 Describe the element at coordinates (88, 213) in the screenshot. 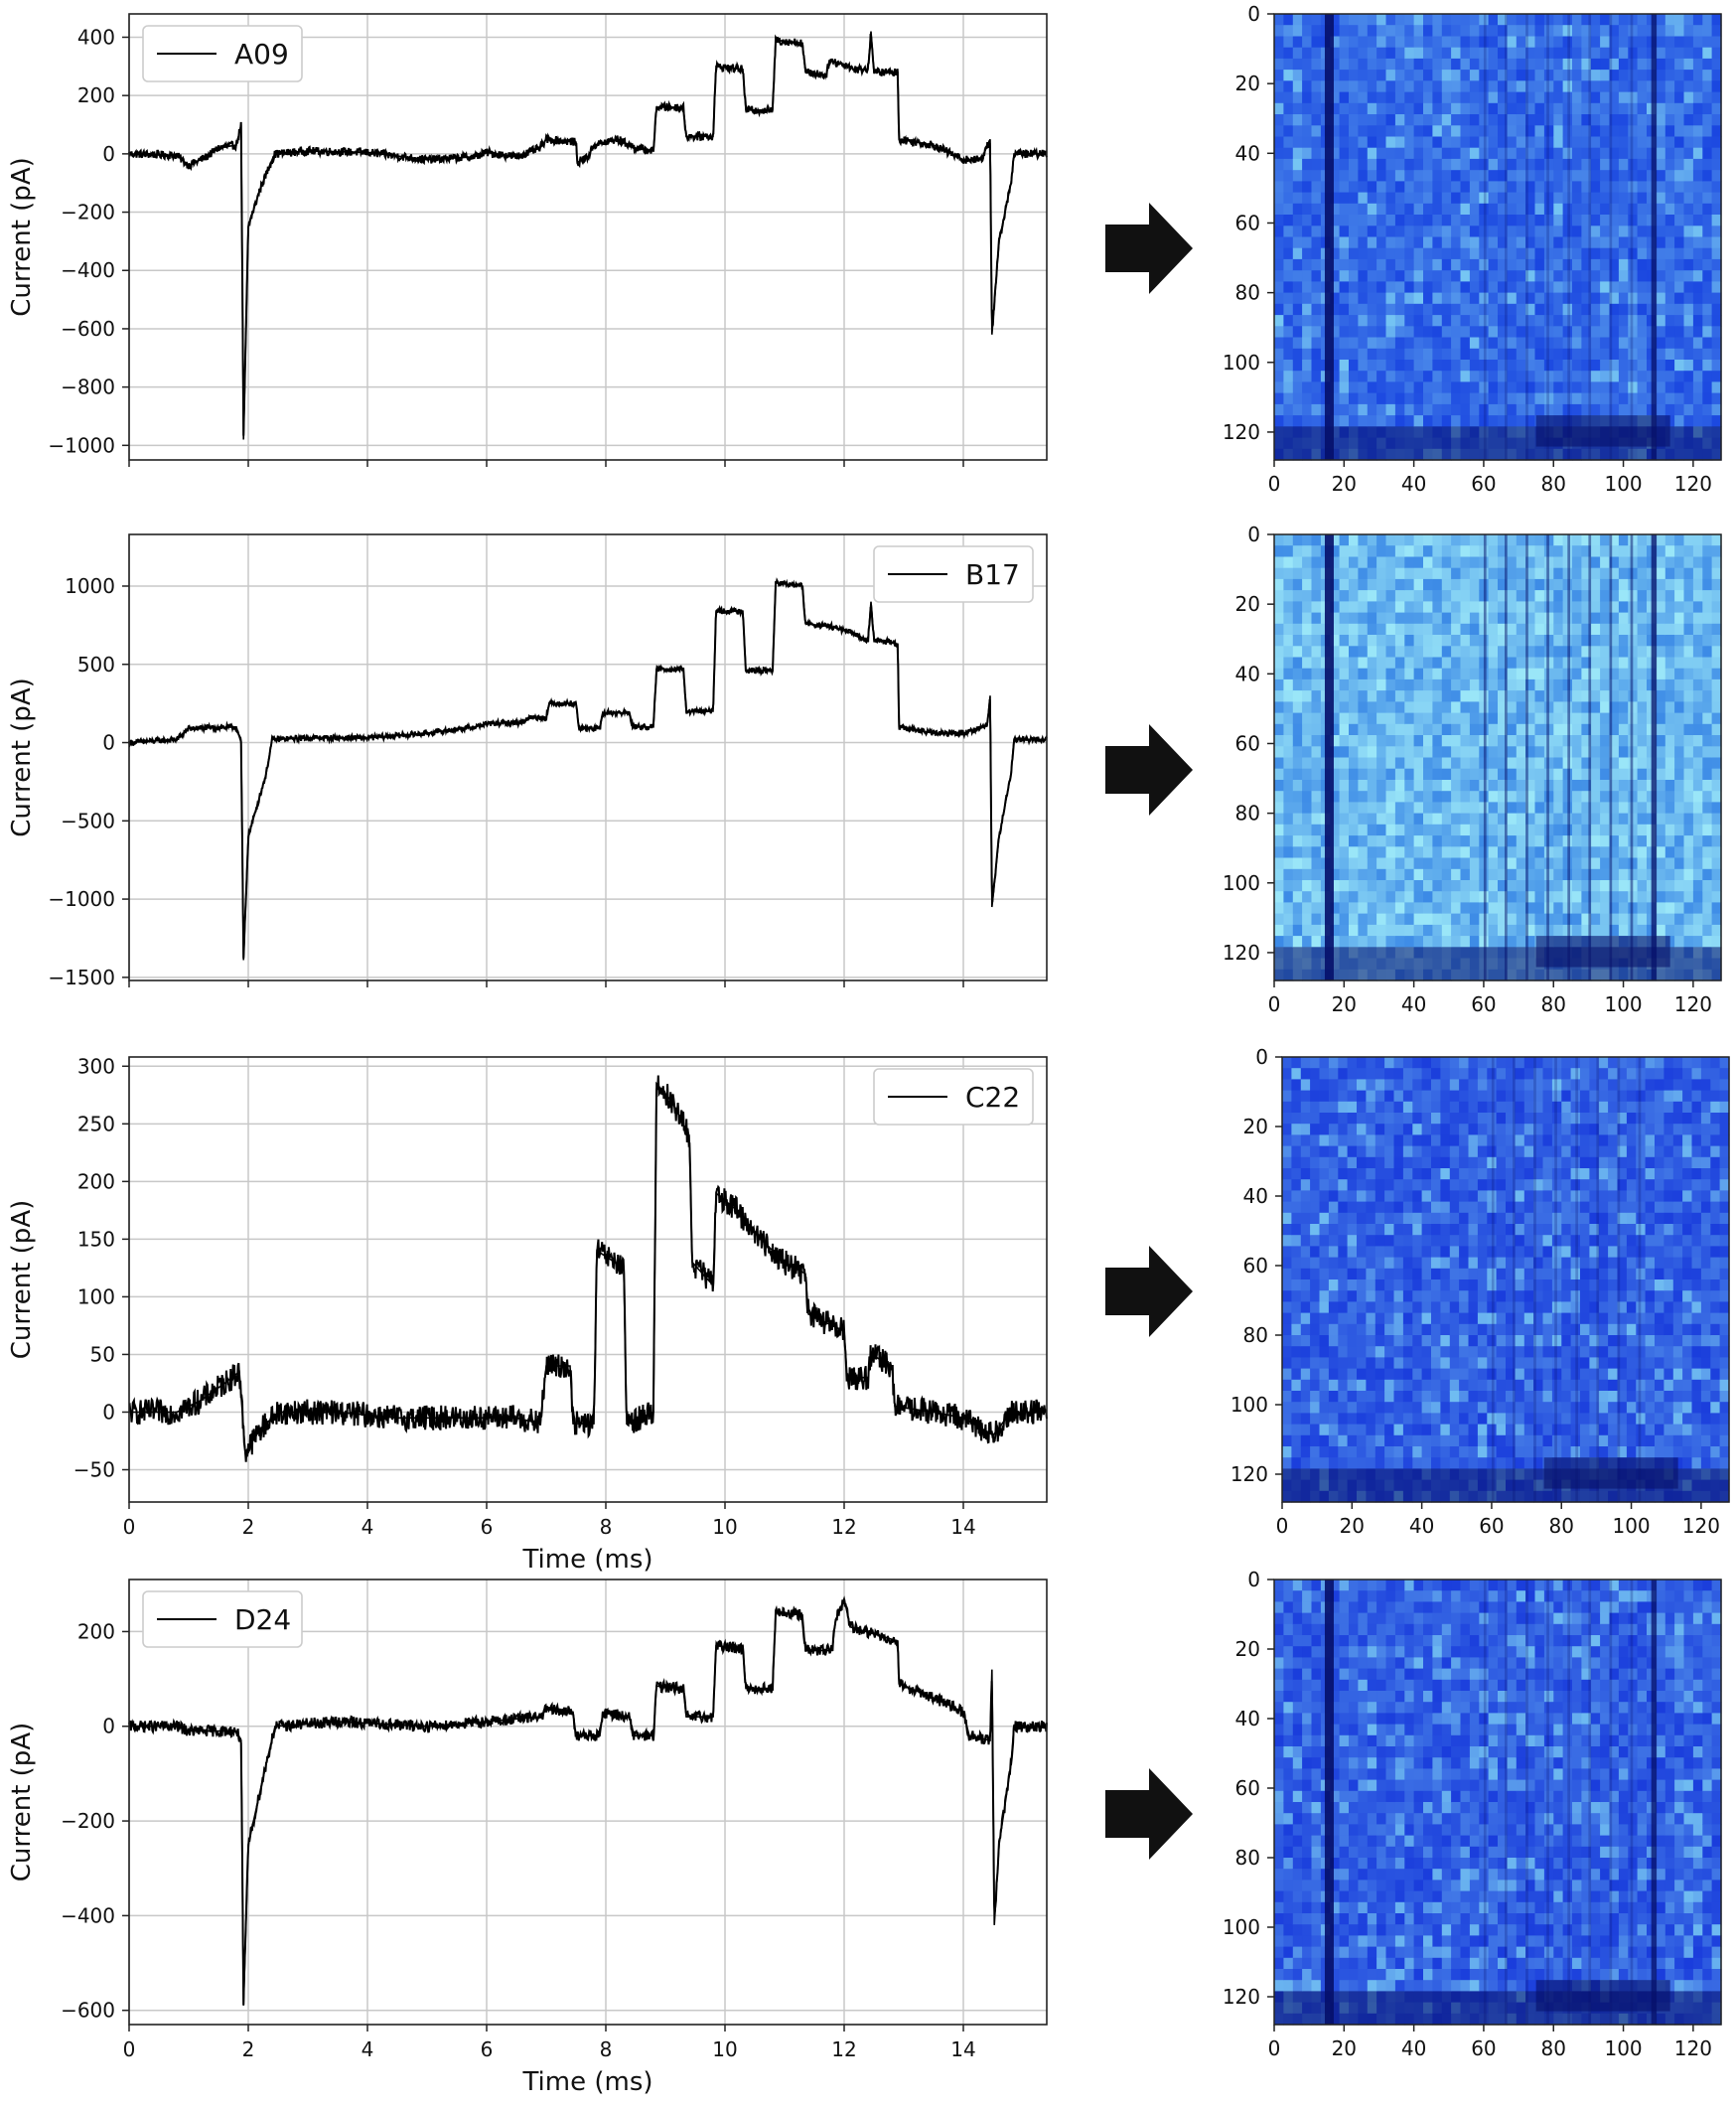

I see `y-tick-label: −200` at that location.